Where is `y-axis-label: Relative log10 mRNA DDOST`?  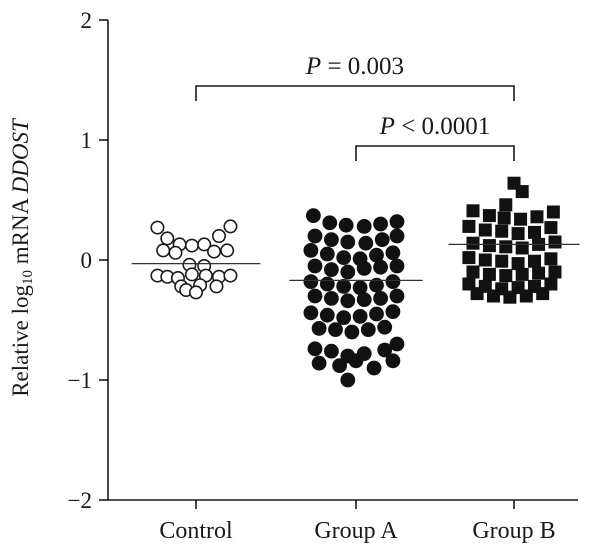
y-axis-label: Relative log10 mRNA DDOST is located at coordinates (22, 257).